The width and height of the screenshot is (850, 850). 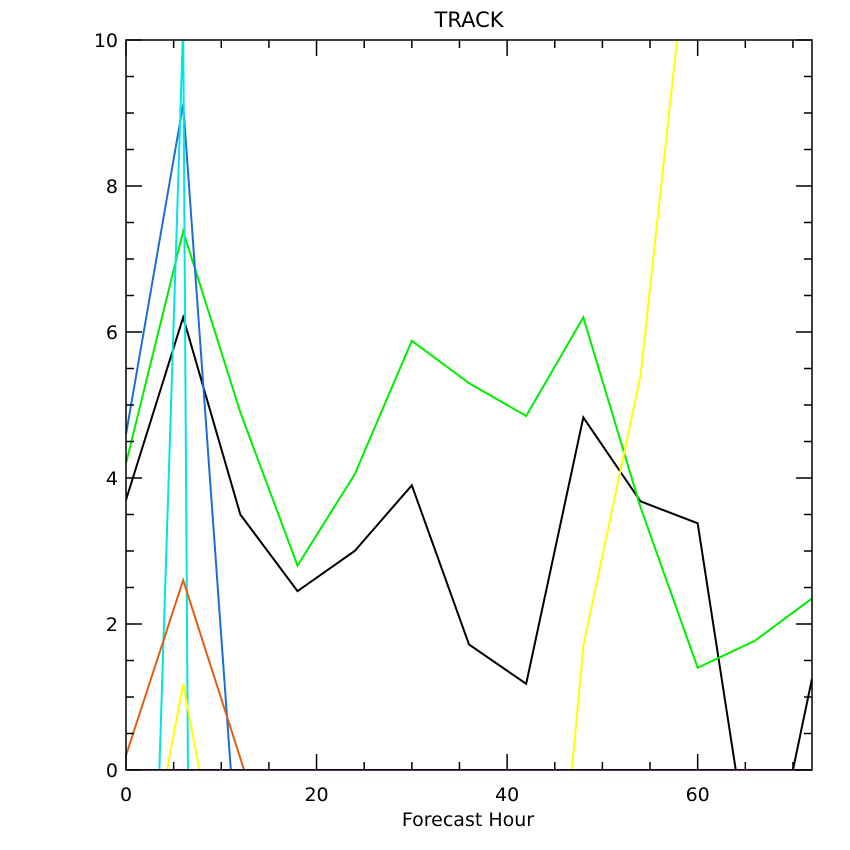 What do you see at coordinates (126, 795) in the screenshot?
I see `x-tick-label: 0` at bounding box center [126, 795].